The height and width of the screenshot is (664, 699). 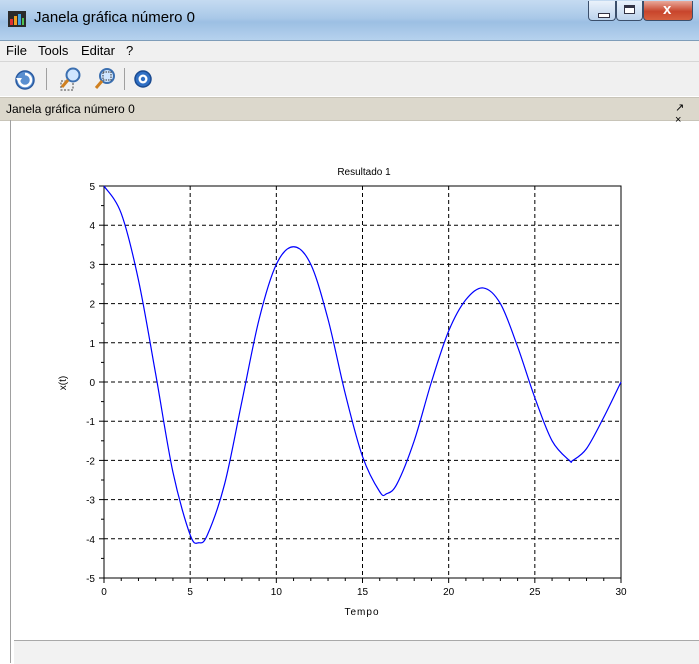 What do you see at coordinates (349, 20) in the screenshot?
I see `title-bar: Janela gráfica número 0 x` at bounding box center [349, 20].